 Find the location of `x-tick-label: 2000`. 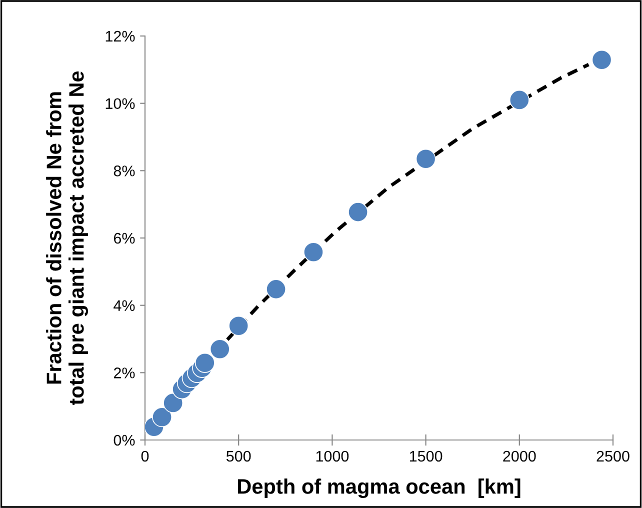

x-tick-label: 2000 is located at coordinates (519, 456).